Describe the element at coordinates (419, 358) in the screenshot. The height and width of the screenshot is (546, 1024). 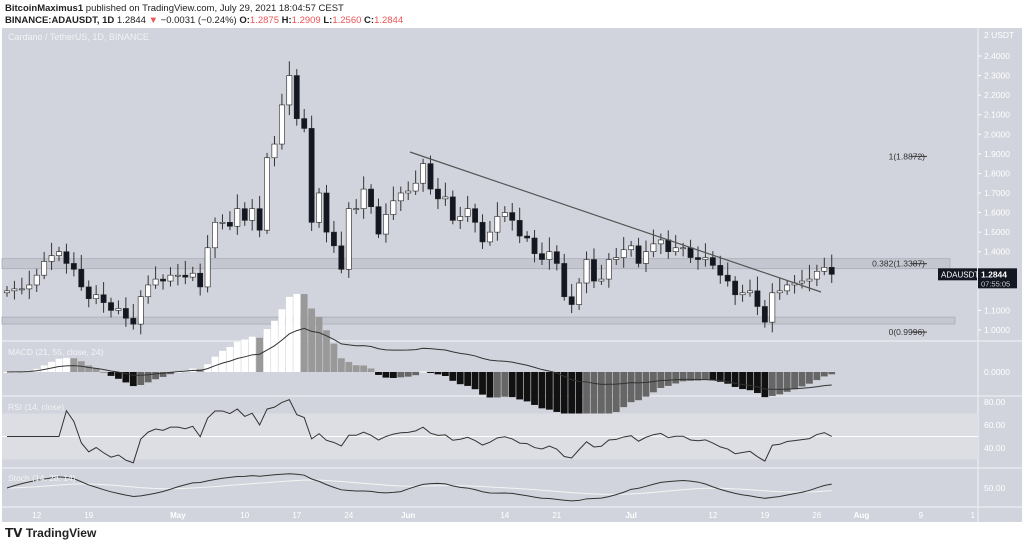
I see `macd-line` at that location.